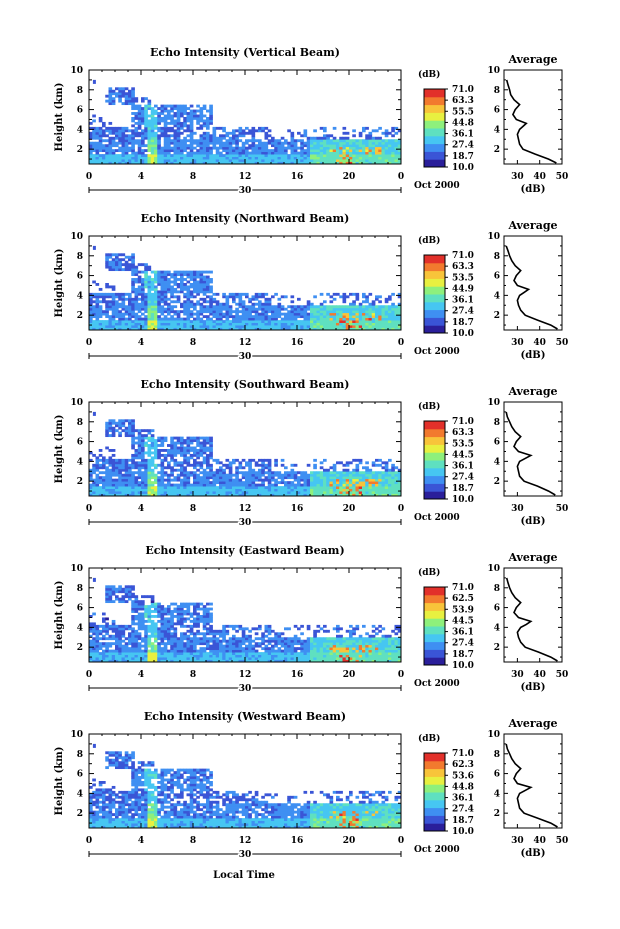 The height and width of the screenshot is (929, 620). Describe the element at coordinates (245, 384) in the screenshot. I see `panel-title: Echo Intensity (Southward Beam)` at that location.